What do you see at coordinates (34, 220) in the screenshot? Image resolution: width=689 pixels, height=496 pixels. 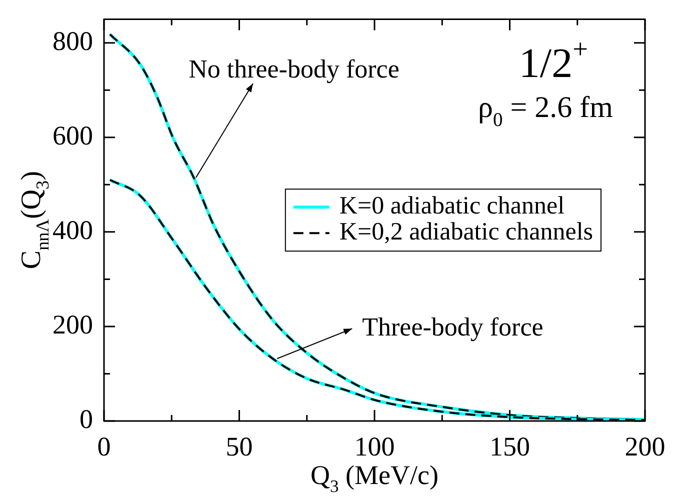 I see `y-axis-title: CnnΛ(Q3)` at bounding box center [34, 220].